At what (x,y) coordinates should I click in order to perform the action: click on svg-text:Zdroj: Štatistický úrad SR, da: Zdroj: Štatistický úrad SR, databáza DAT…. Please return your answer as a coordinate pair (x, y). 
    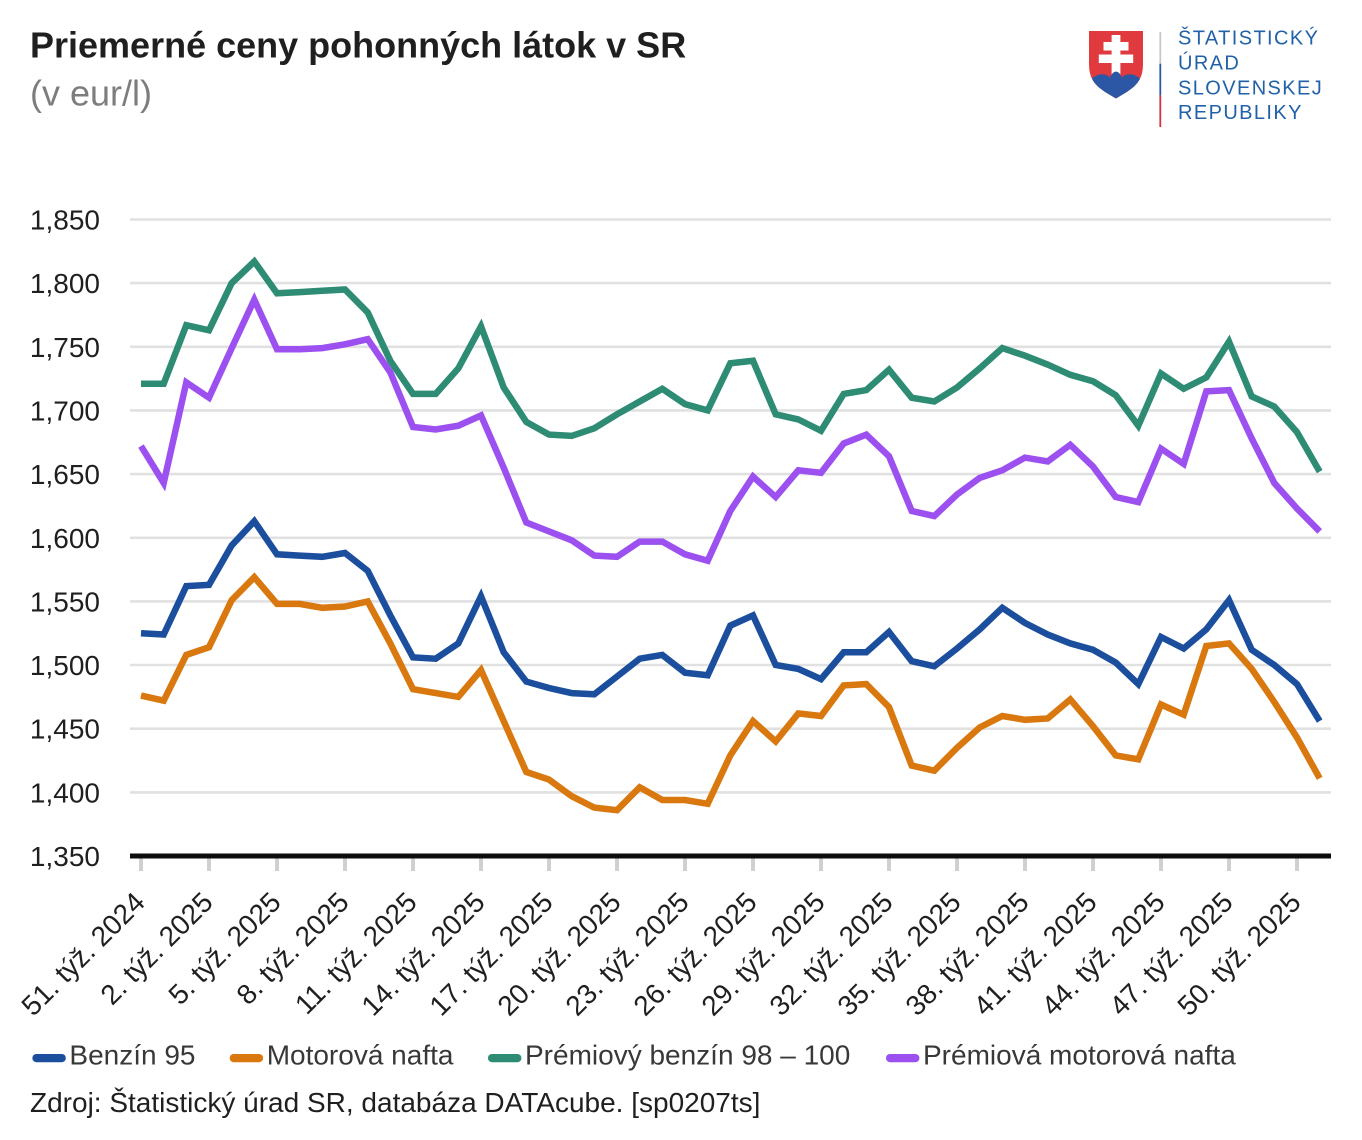
    Looking at the image, I should click on (395, 1102).